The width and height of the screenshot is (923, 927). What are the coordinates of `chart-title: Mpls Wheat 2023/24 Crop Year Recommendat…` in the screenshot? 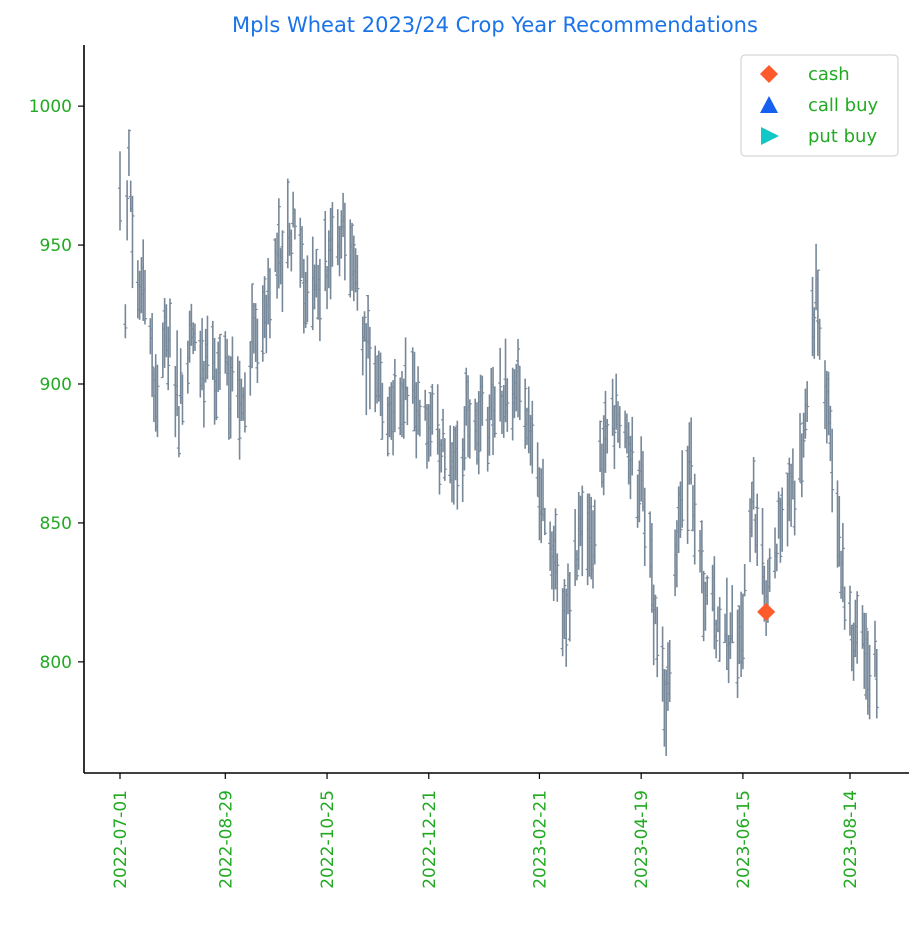 It's located at (495, 25).